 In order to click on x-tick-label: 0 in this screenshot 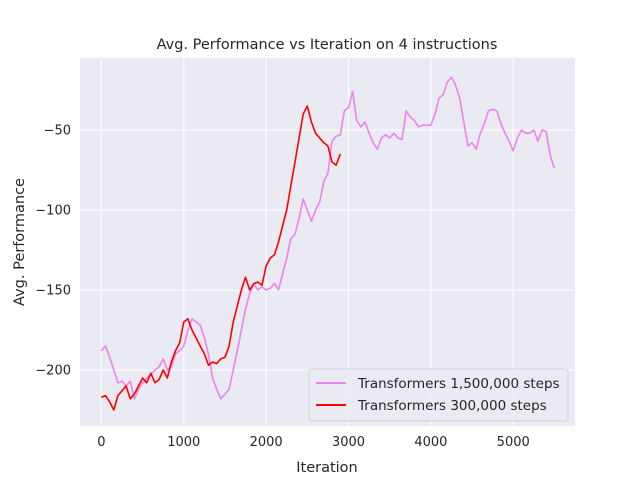, I will do `click(101, 442)`.